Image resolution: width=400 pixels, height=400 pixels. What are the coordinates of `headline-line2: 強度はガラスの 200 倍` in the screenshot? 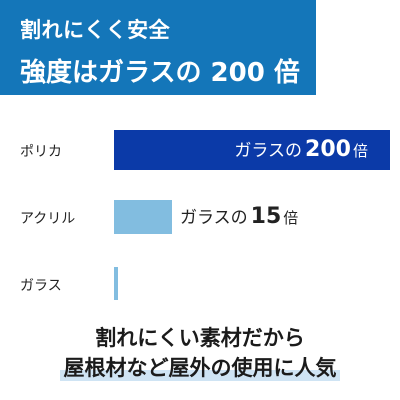 It's located at (160, 73).